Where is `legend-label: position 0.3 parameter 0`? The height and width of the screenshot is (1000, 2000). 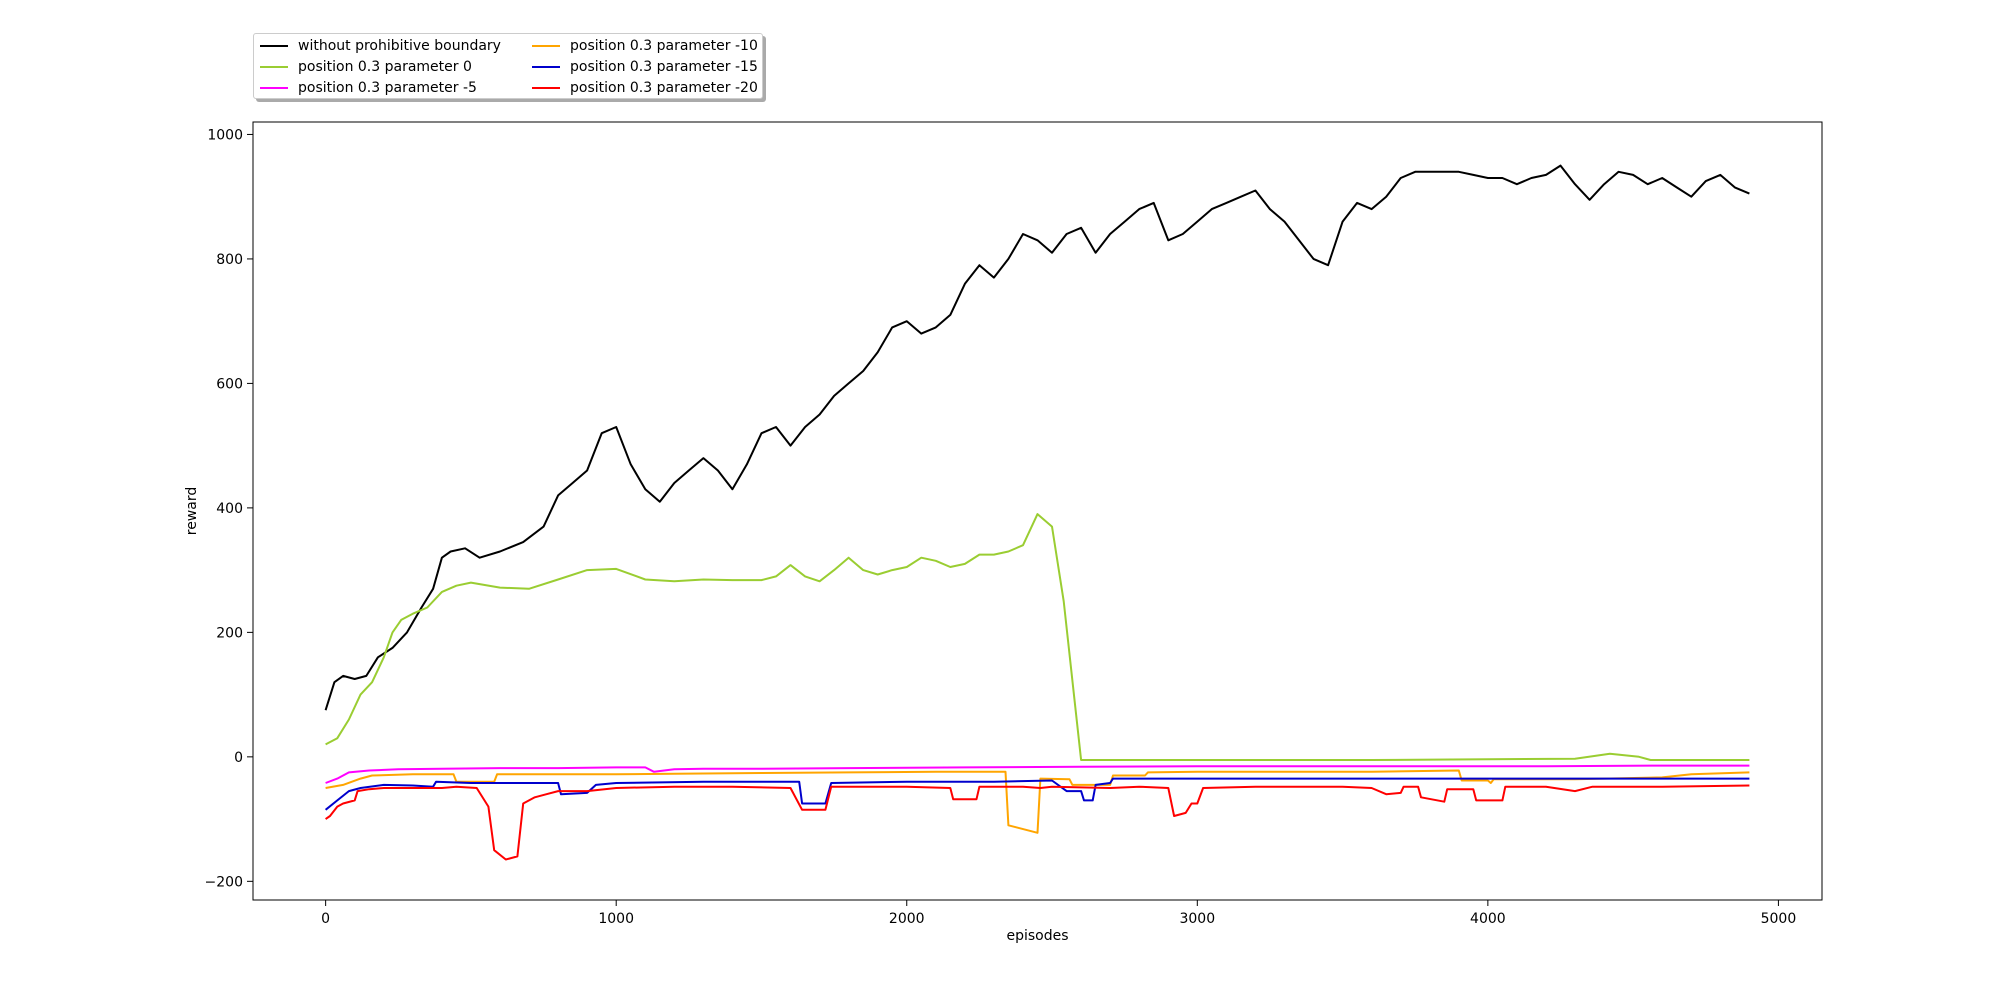
legend-label: position 0.3 parameter 0 is located at coordinates (385, 67).